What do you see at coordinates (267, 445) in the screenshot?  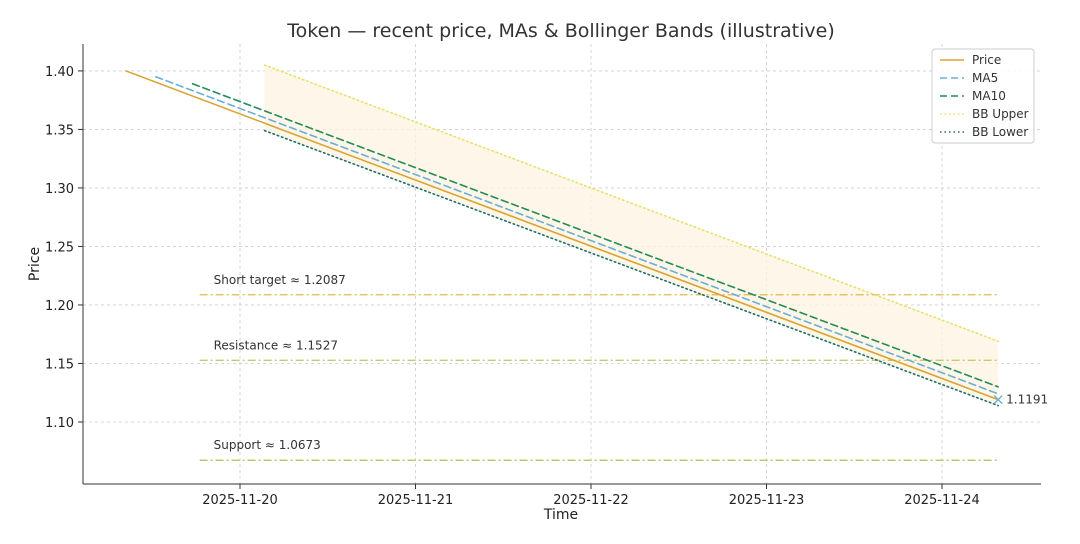 I see `level-label: Support ≈ 1.0673` at bounding box center [267, 445].